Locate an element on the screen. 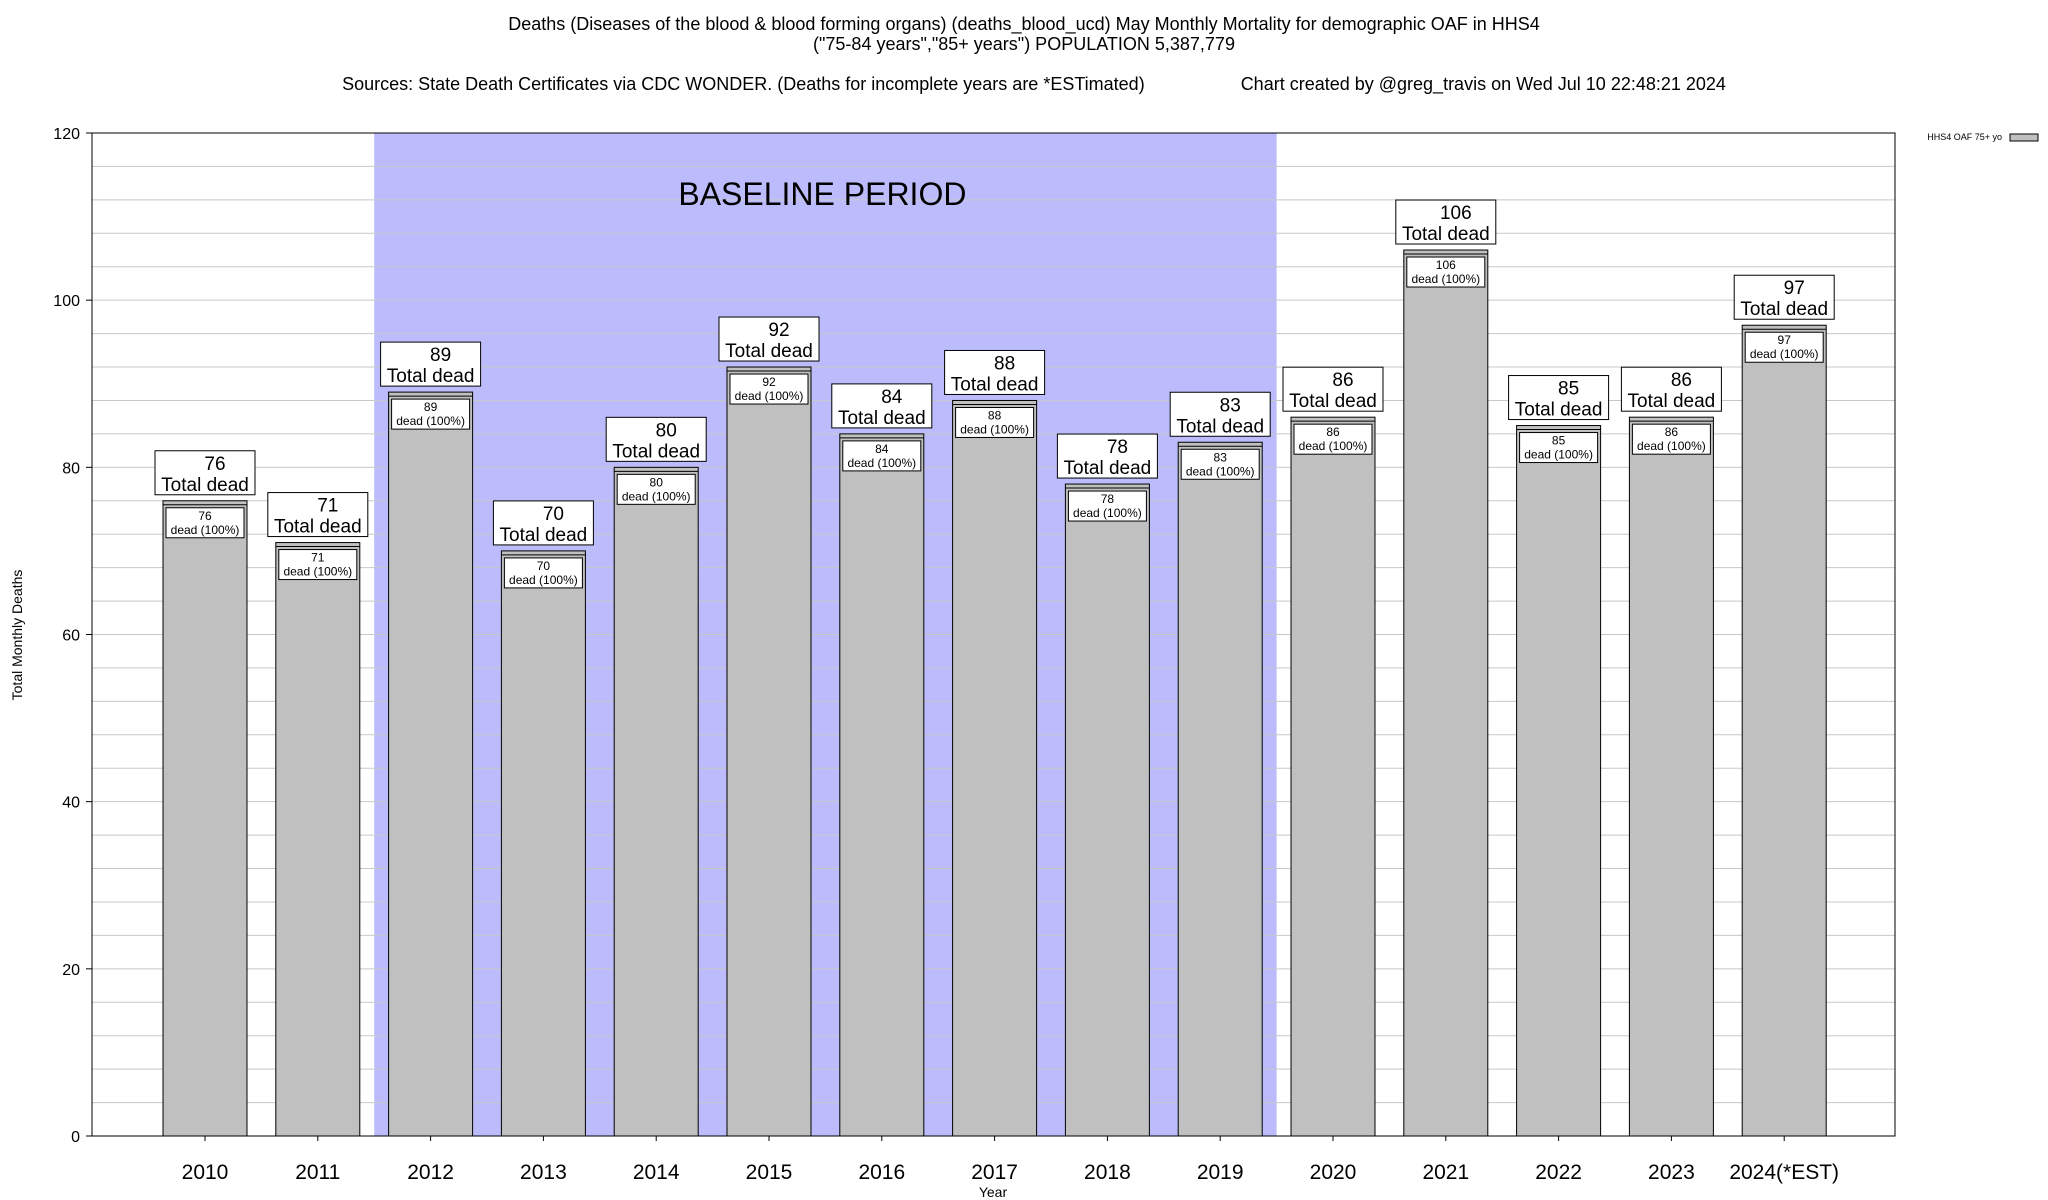  x-tick-label: 2022 is located at coordinates (1558, 1172).